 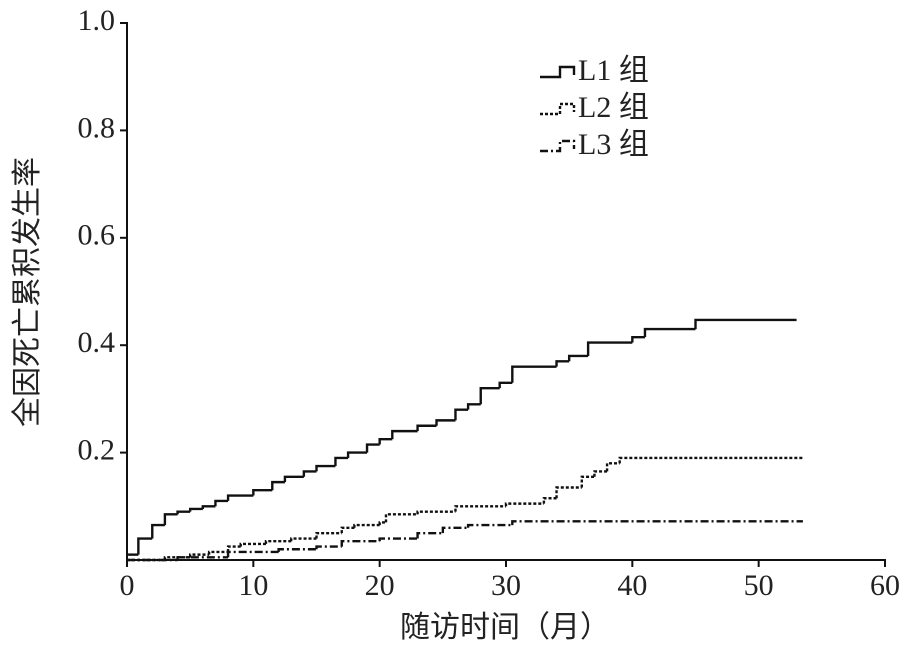 What do you see at coordinates (27, 292) in the screenshot?
I see `y-axis-label: 全因死亡累积发生率` at bounding box center [27, 292].